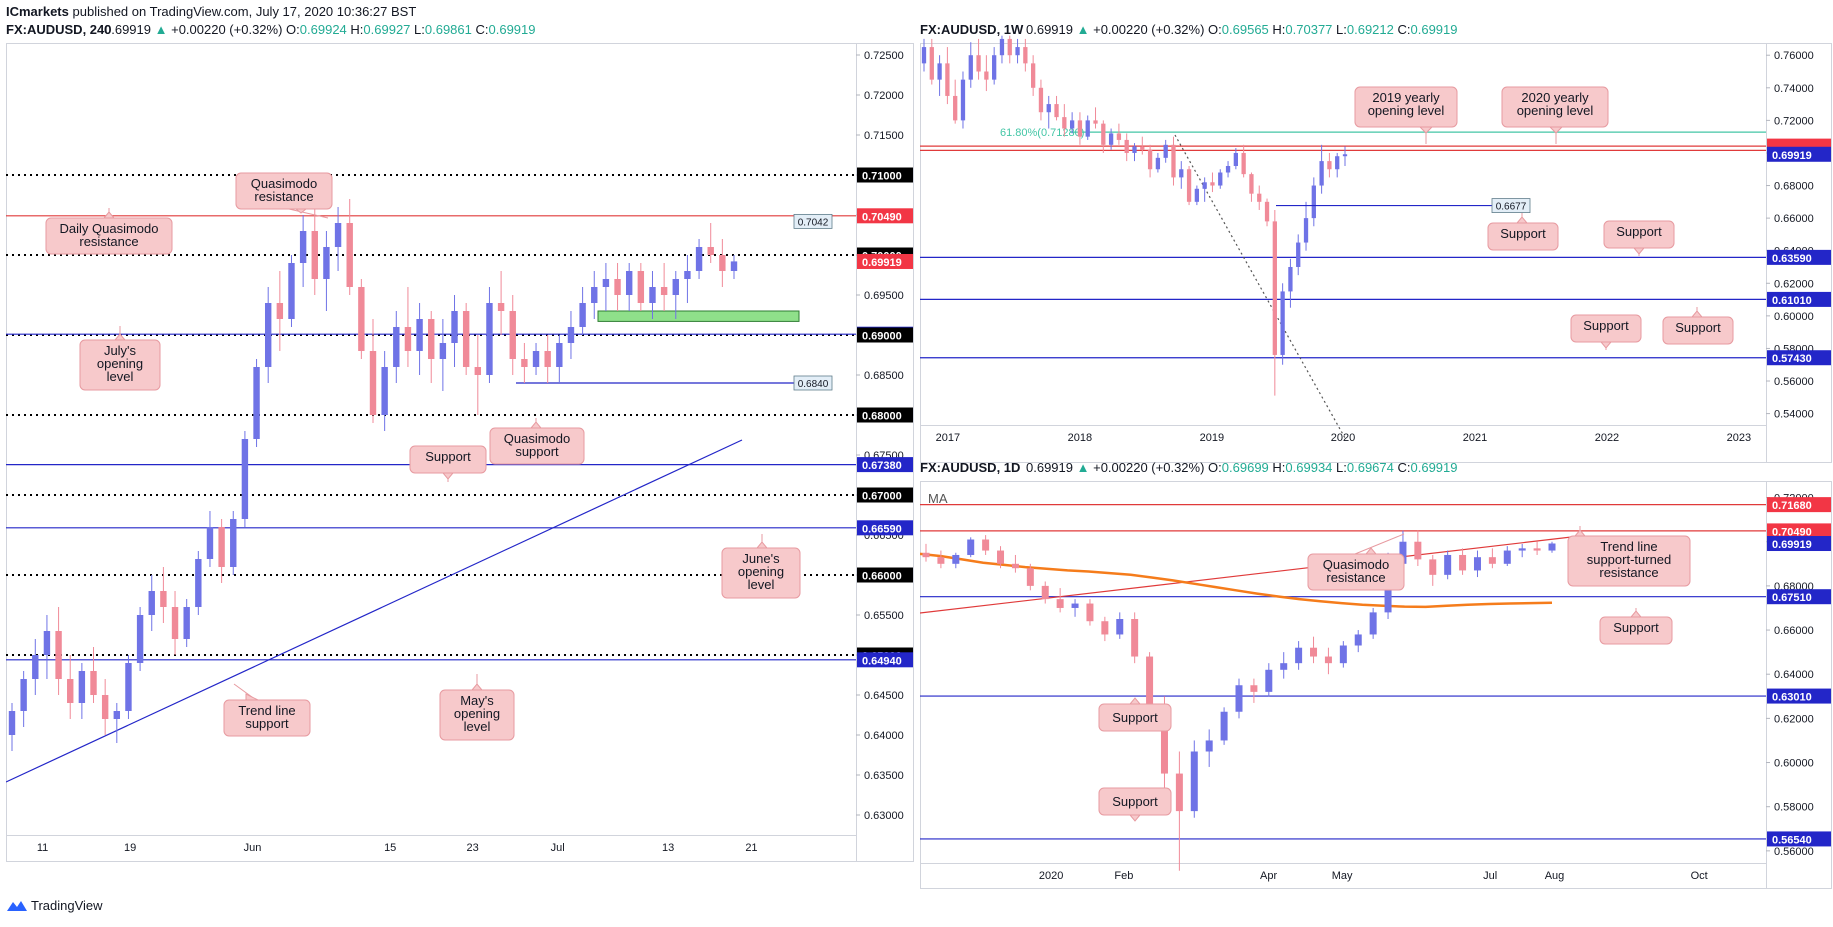  Describe the element at coordinates (1799, 358) in the screenshot. I see `price-axis-label: 0.57430` at that location.